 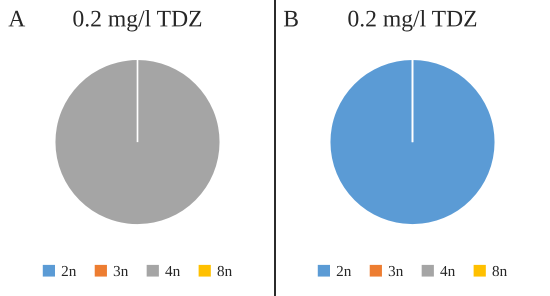 I want to click on text: B, so click(x=291, y=18).